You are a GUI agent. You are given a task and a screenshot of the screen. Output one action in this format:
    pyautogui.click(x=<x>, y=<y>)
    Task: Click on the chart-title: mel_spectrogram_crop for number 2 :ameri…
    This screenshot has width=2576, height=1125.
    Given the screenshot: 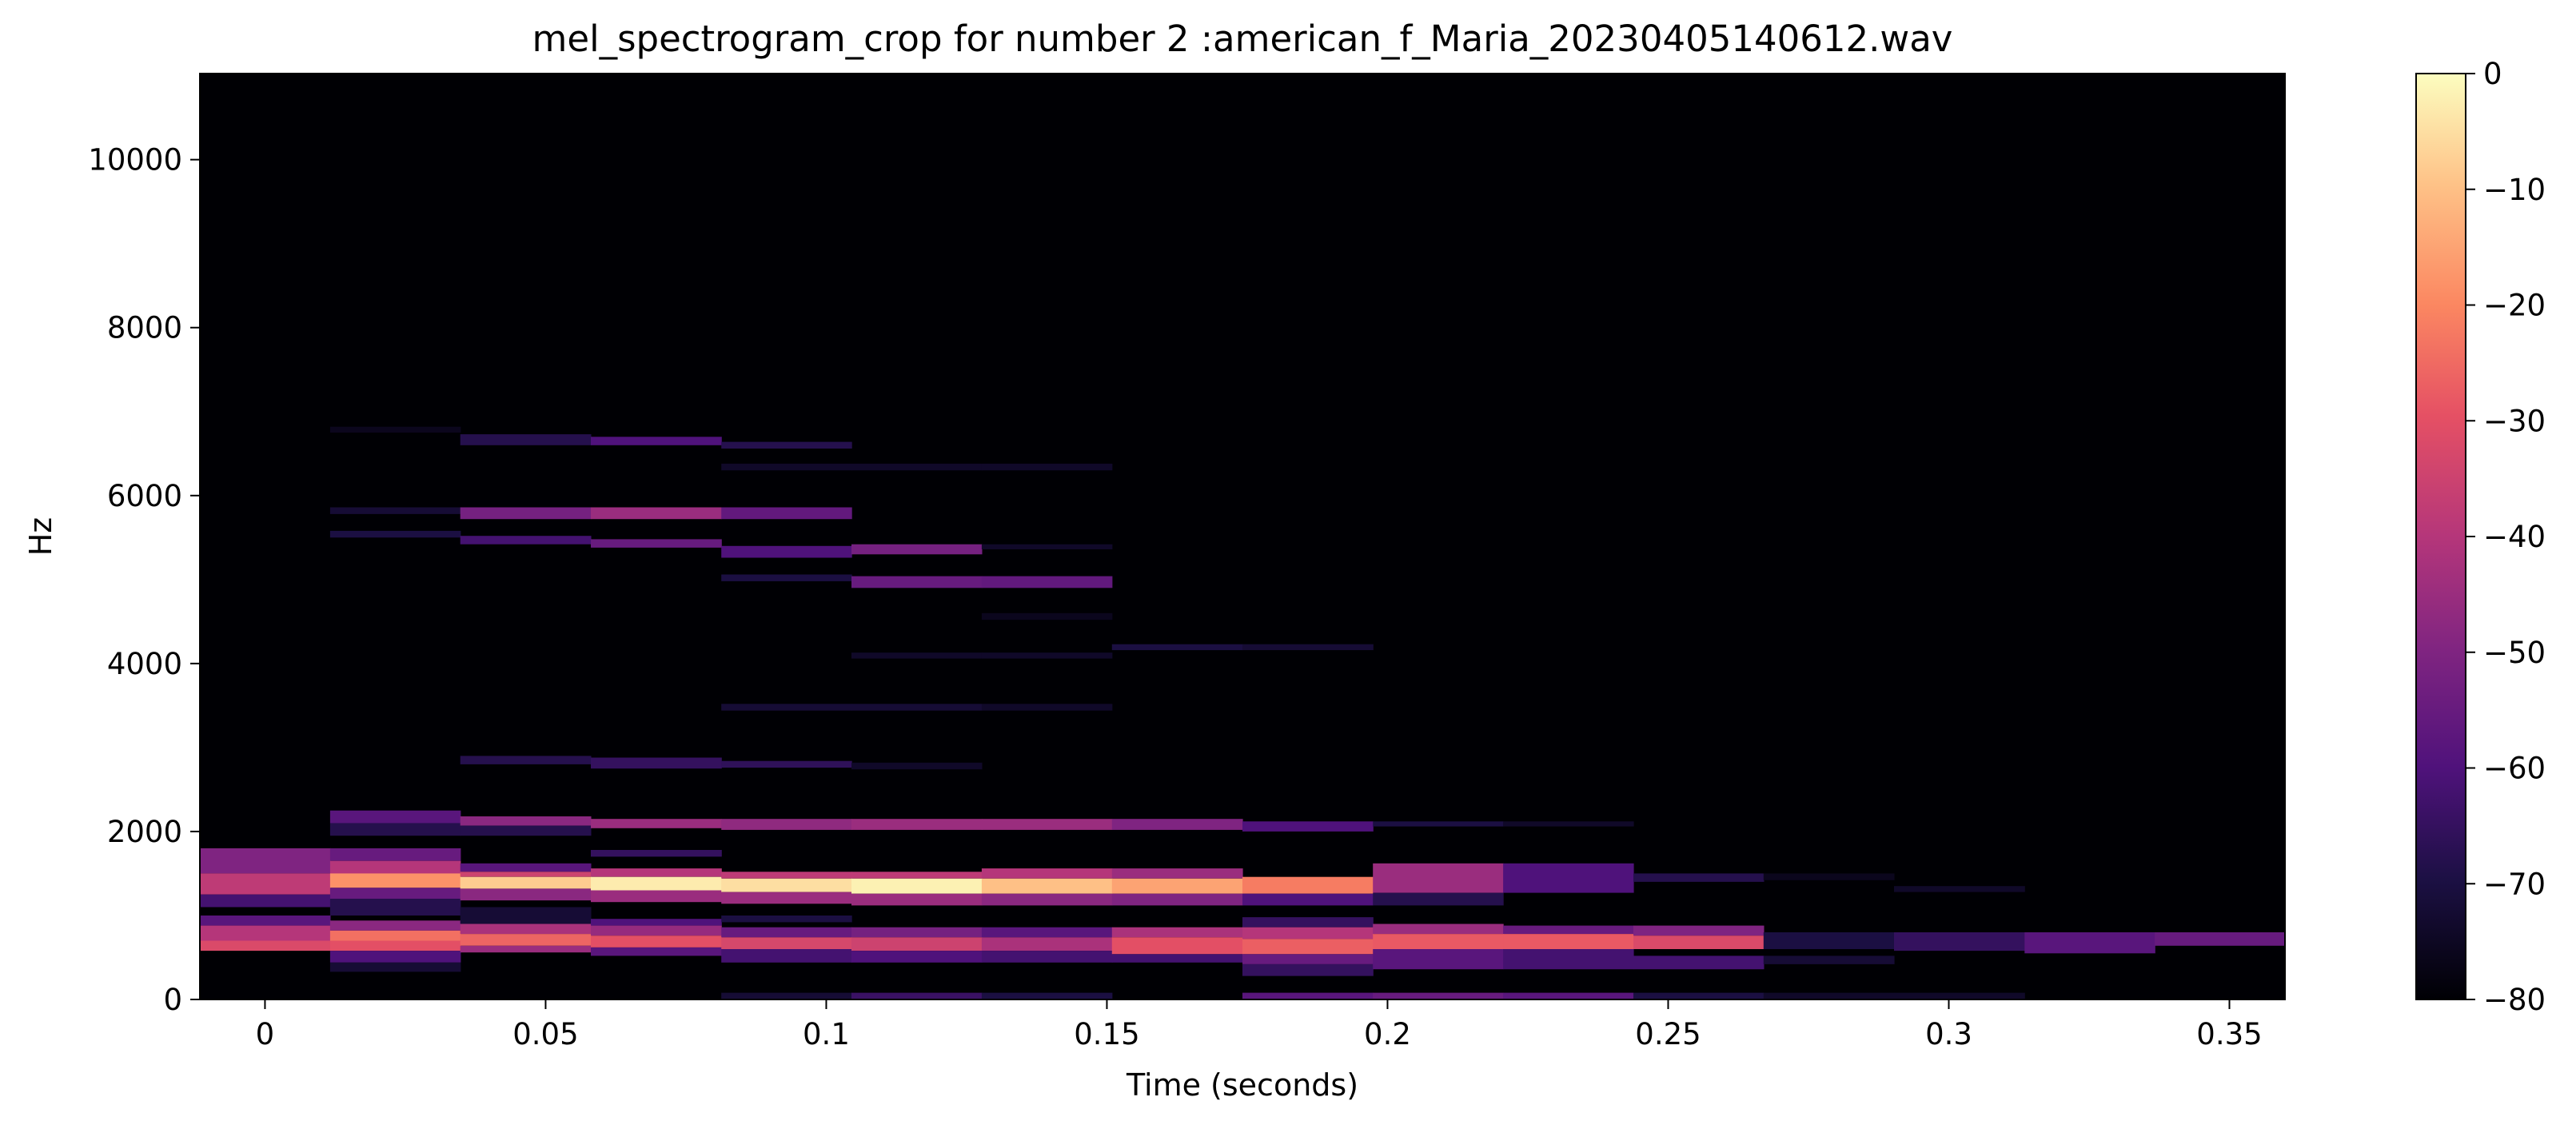 What is the action you would take?
    pyautogui.click(x=1242, y=39)
    